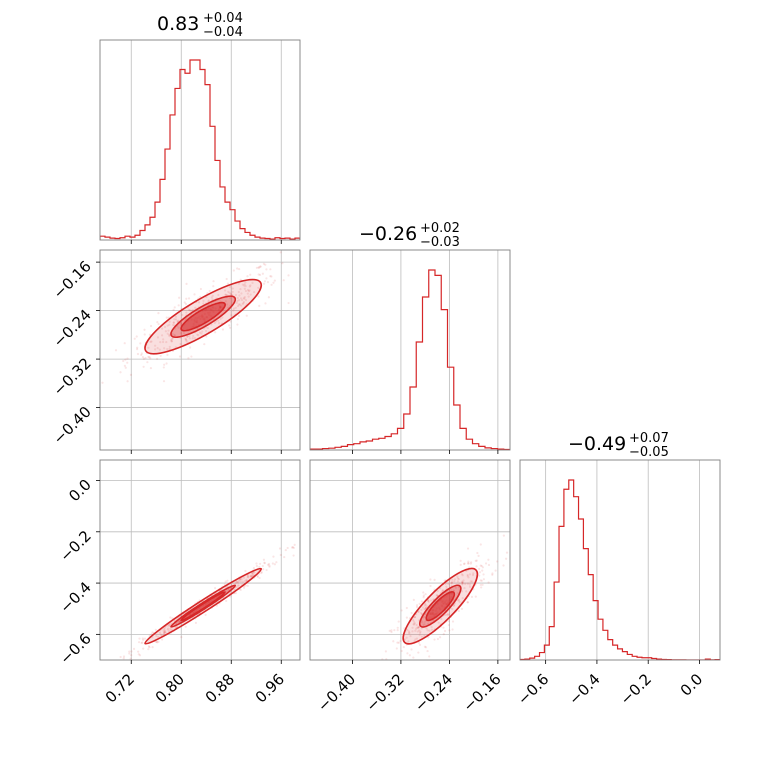  Describe the element at coordinates (120, 688) in the screenshot. I see `x-tick-label: 0.72` at that location.